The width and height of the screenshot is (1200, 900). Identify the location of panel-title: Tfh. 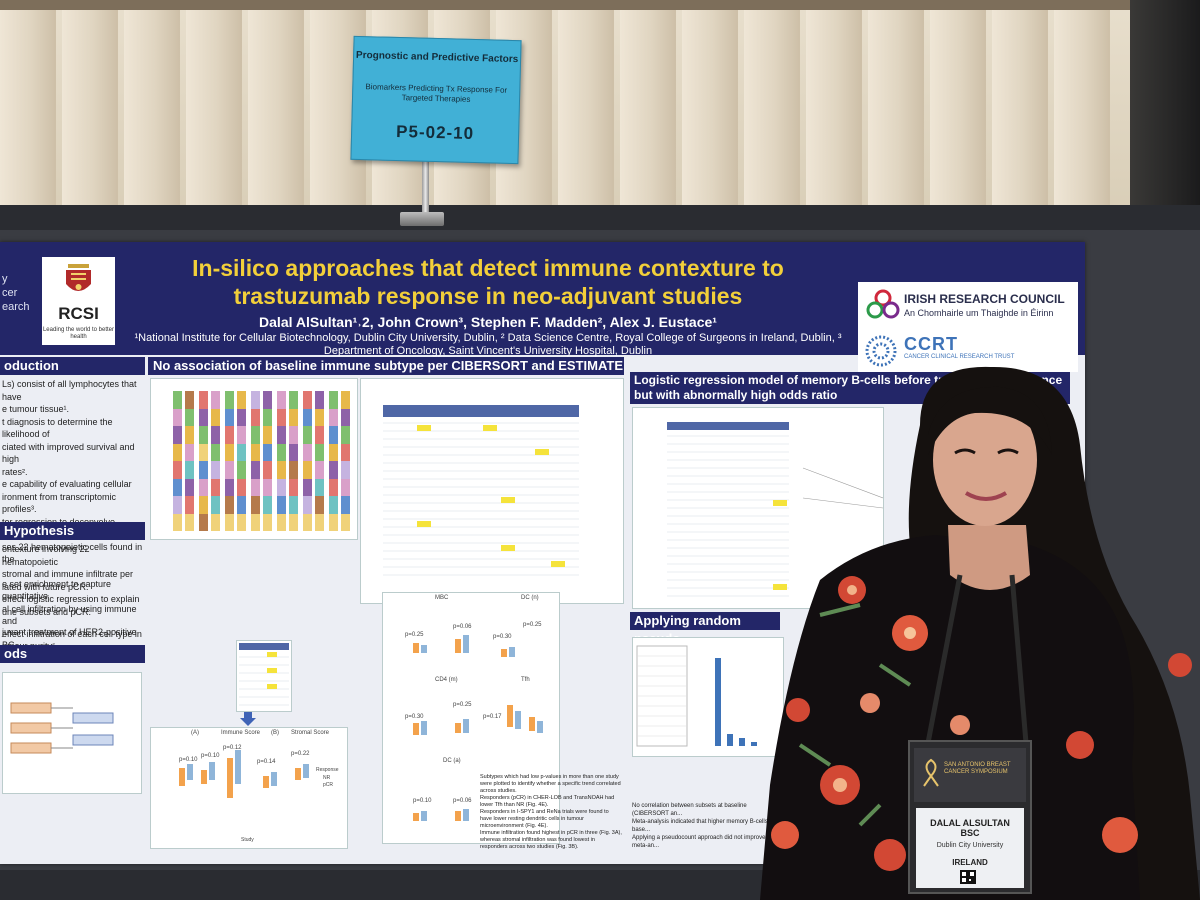
(525, 680).